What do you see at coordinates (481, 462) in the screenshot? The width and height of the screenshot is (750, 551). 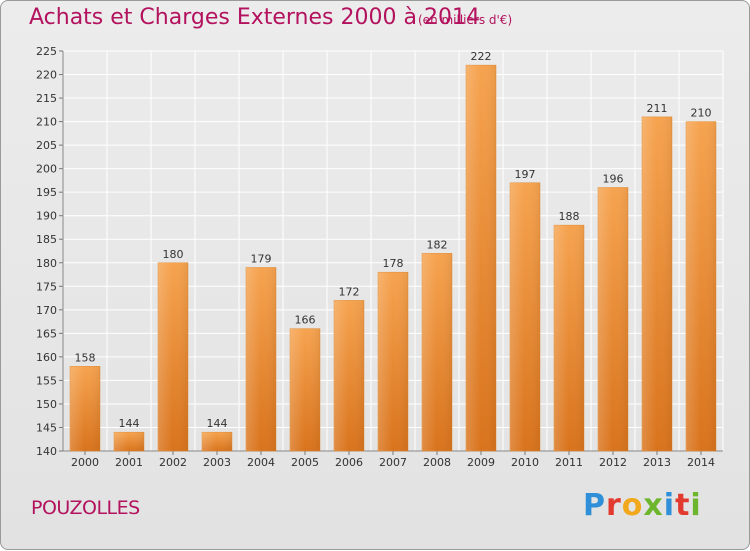 I see `x-tick-label: 2009` at bounding box center [481, 462].